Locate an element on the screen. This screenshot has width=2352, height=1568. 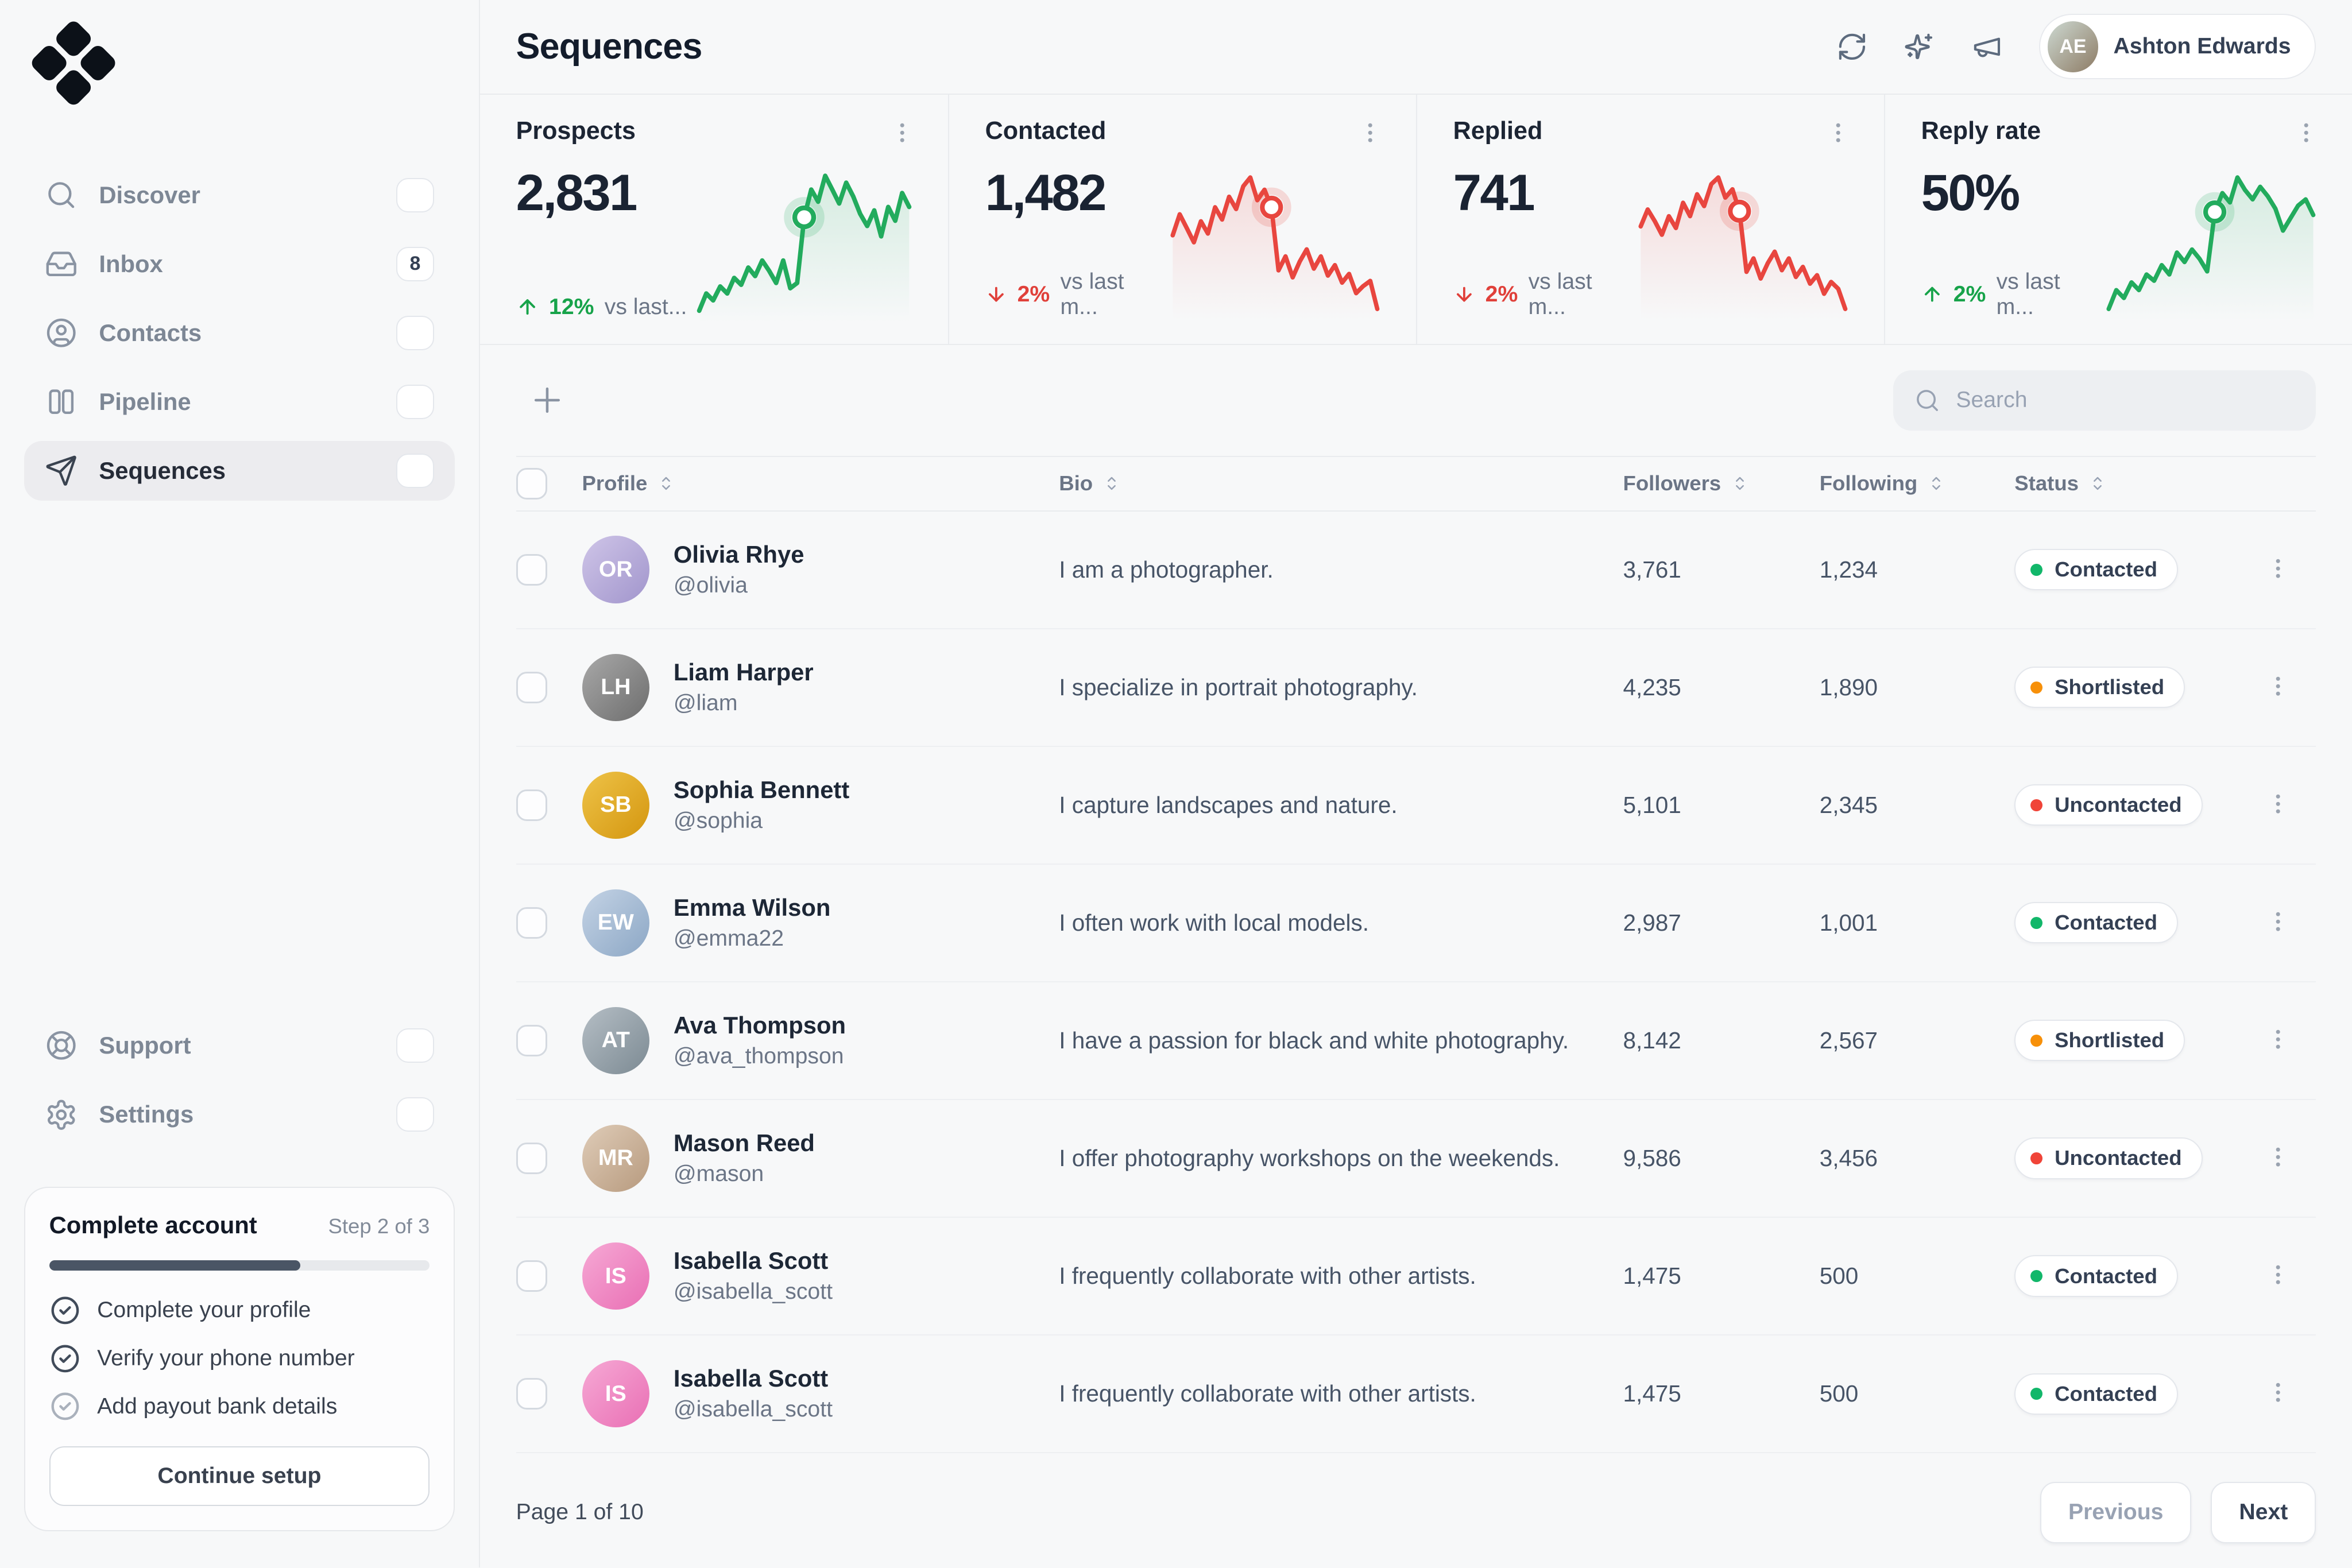
sidebar-item-support: Support is located at coordinates (239, 1045).